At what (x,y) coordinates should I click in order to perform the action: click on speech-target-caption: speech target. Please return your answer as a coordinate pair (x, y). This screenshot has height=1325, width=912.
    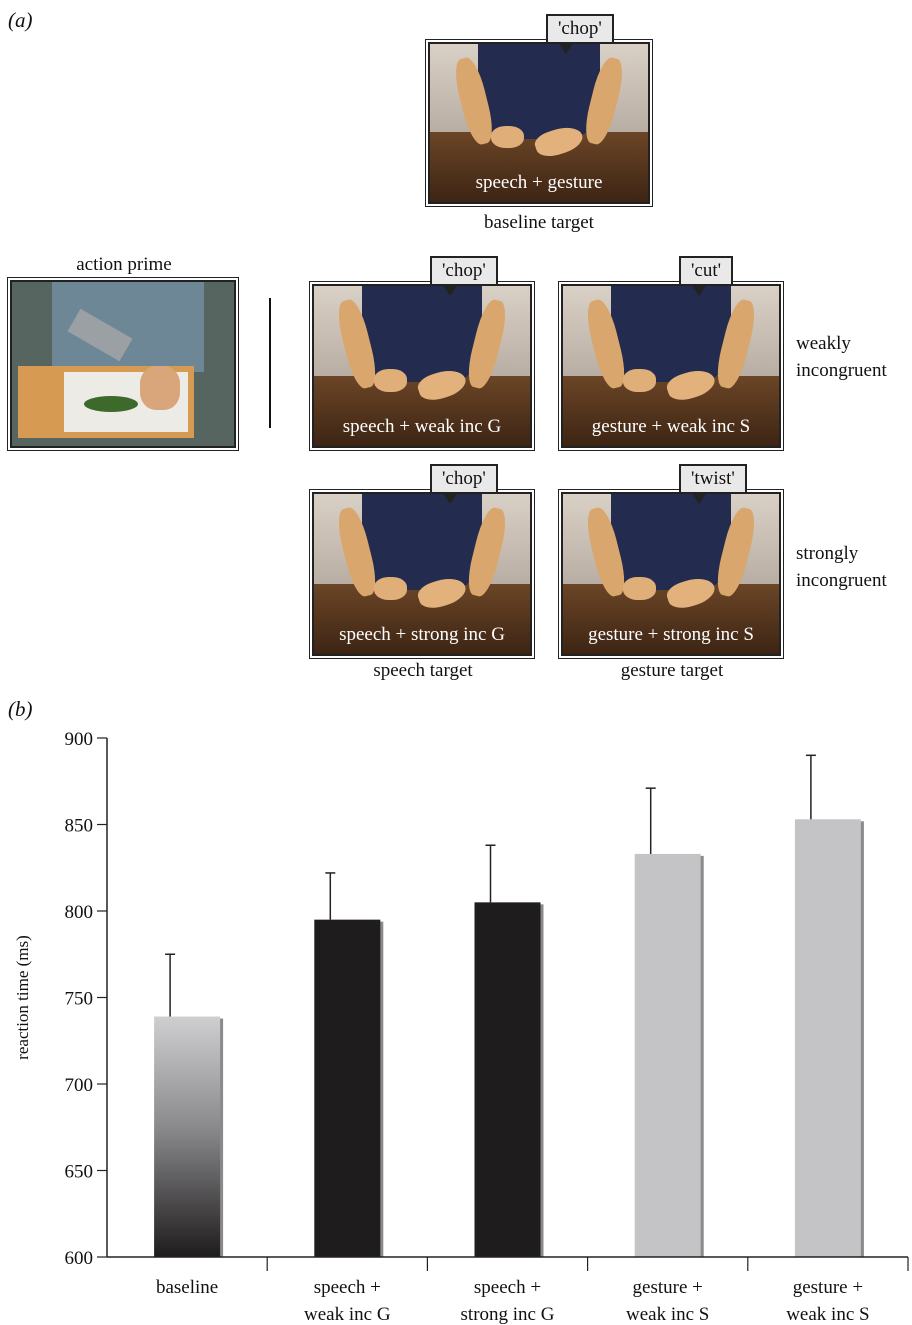
    Looking at the image, I should click on (423, 670).